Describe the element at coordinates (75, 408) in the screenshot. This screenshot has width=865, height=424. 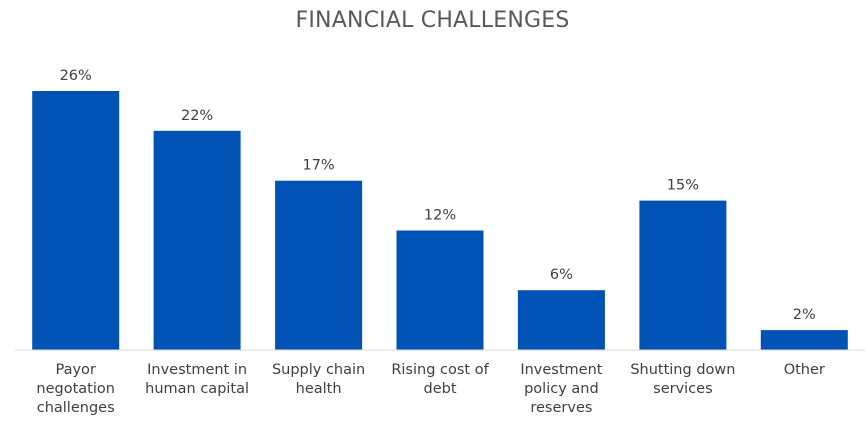
I see `category-label-line: challenges` at that location.